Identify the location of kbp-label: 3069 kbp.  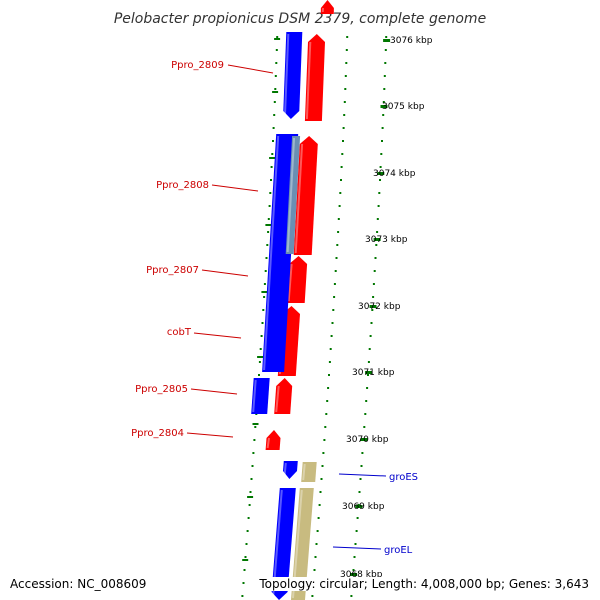
(363, 507).